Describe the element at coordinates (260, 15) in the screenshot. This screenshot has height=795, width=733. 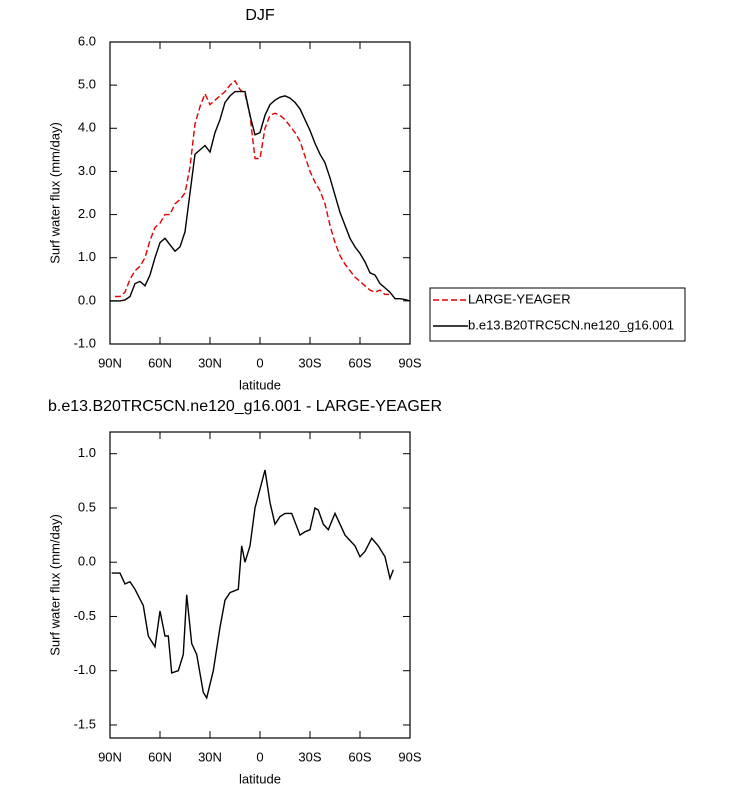
I see `chart-title: DJF` at that location.